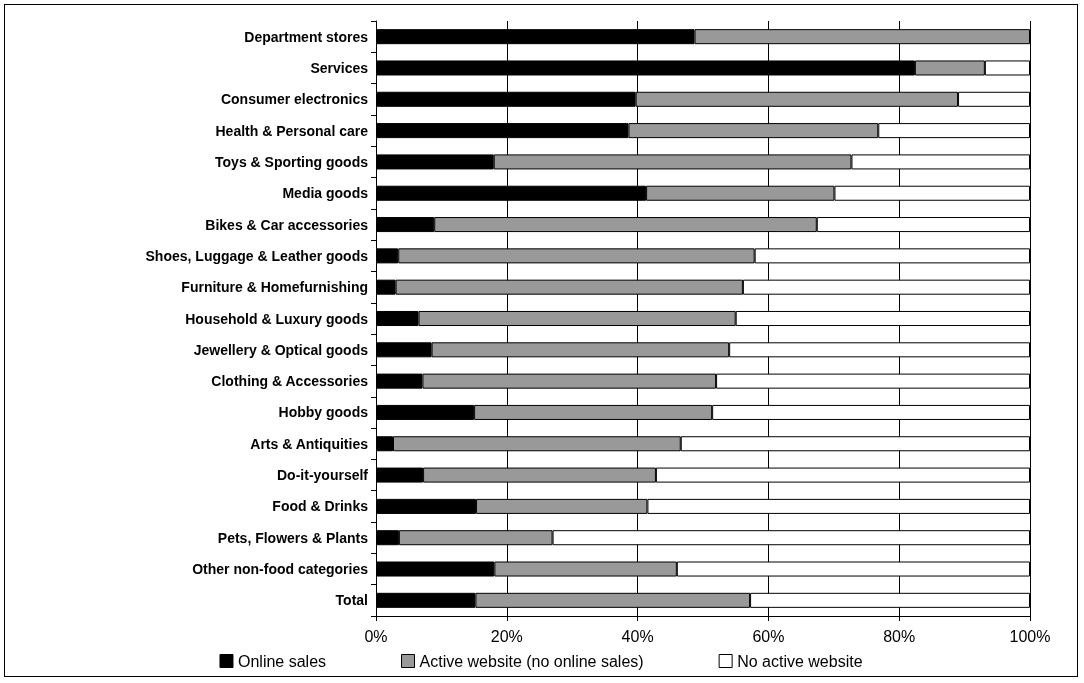 The width and height of the screenshot is (1084, 683). I want to click on y-tick-label: Toys & Sporting goods, so click(292, 161).